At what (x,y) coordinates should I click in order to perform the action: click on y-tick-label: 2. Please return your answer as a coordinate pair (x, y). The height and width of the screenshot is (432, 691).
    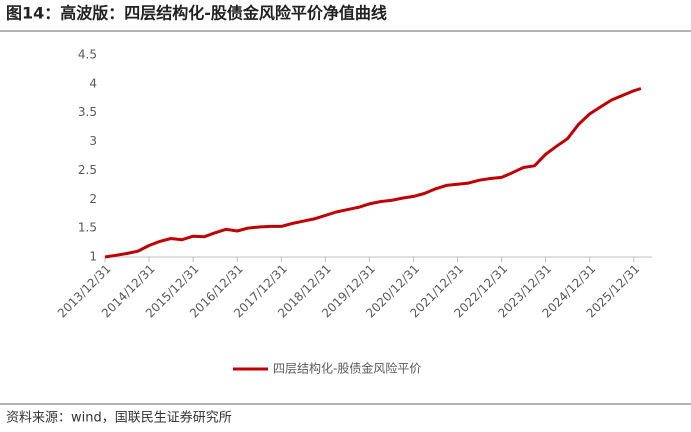
    Looking at the image, I should click on (93, 199).